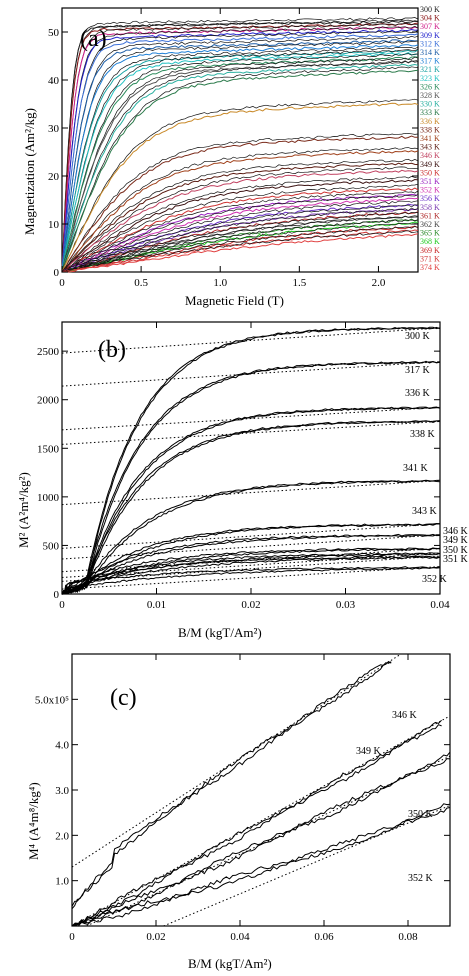 Image resolution: width=469 pixels, height=976 pixels. What do you see at coordinates (54, 225) in the screenshot?
I see `panel-a-ytick-label: 10` at bounding box center [54, 225].